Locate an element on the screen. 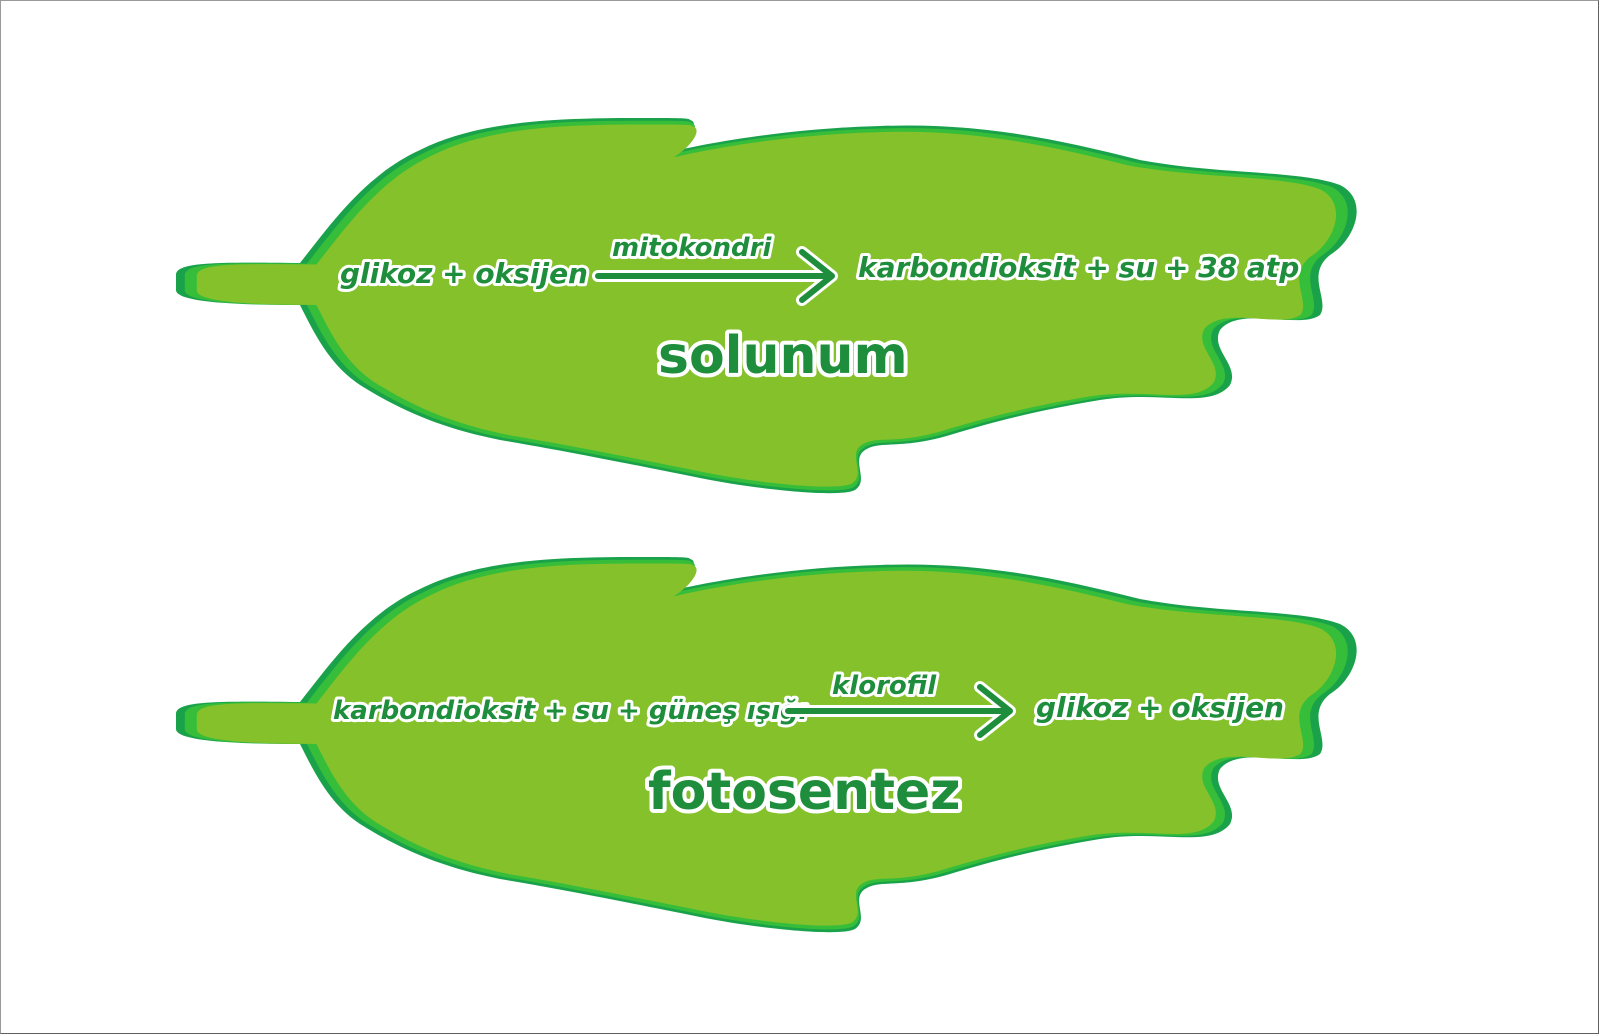  respiration-arrow is located at coordinates (715, 276).